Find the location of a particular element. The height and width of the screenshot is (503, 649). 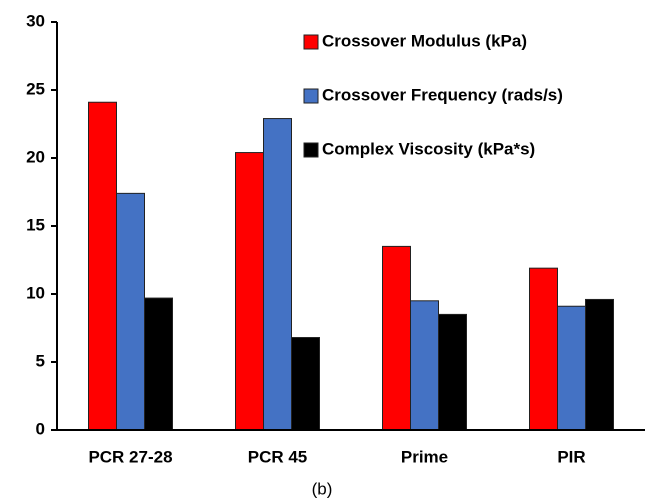

x-tick-label: PIR is located at coordinates (571, 456).